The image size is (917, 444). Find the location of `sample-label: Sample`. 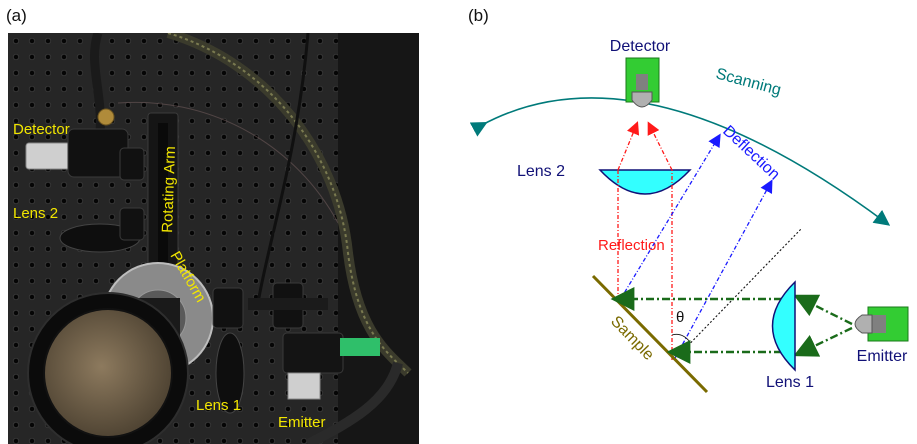

sample-label: Sample is located at coordinates (632, 338).